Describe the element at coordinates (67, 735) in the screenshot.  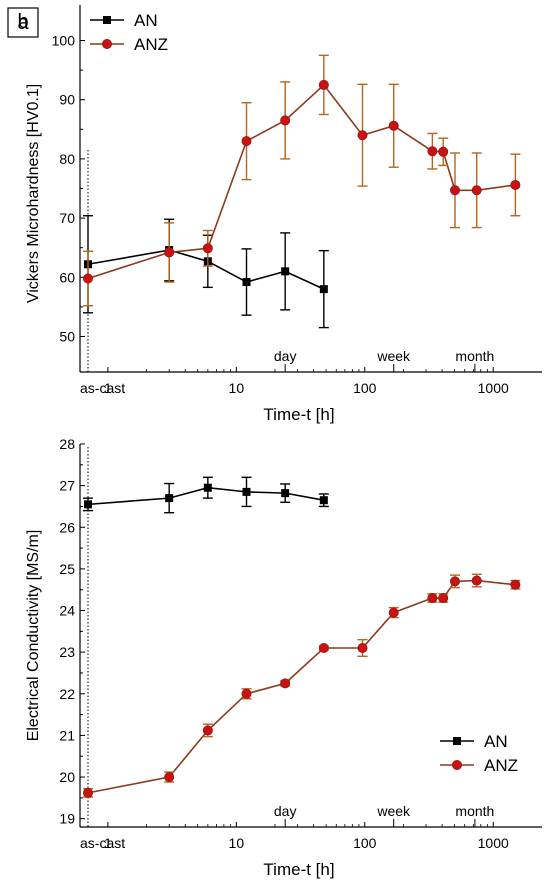
I see `y-tick-label: 21` at that location.